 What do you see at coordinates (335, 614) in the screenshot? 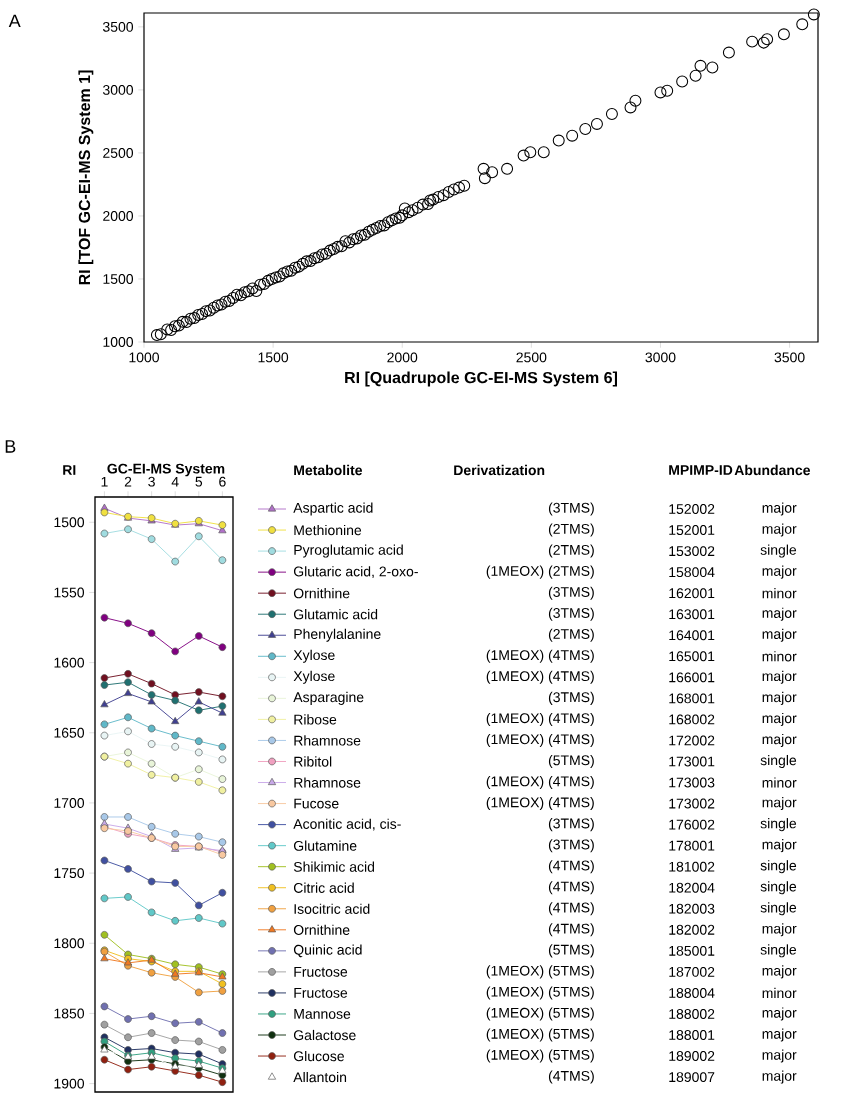
I see `legend-label: Glutamic acid` at bounding box center [335, 614].